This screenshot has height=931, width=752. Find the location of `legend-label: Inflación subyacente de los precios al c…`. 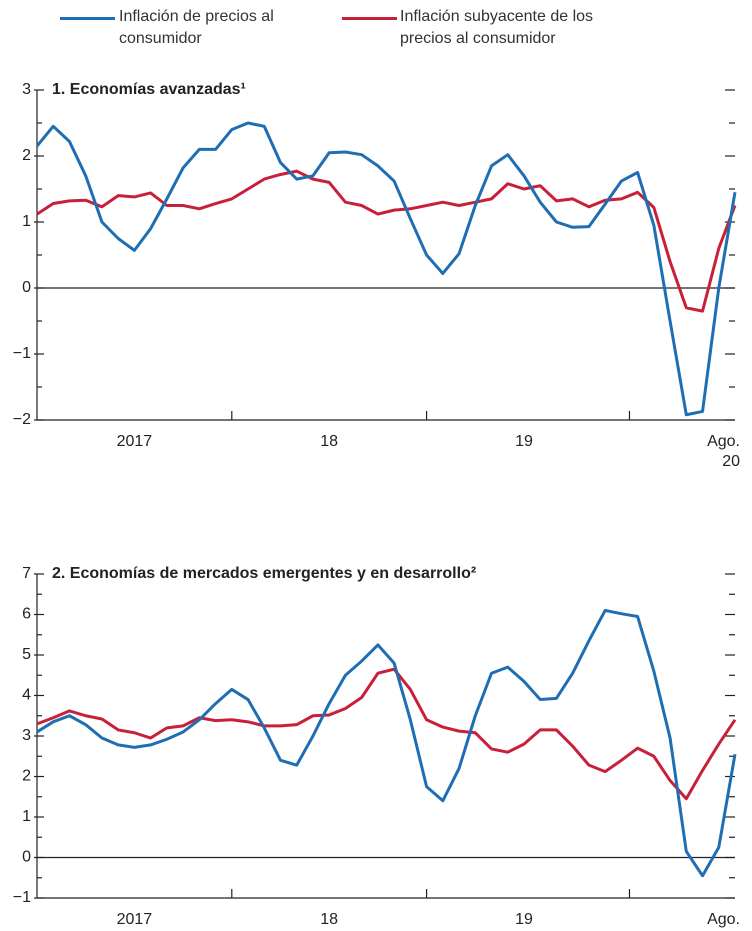

legend-label: Inflación subyacente de los precios al c… is located at coordinates (497, 27).